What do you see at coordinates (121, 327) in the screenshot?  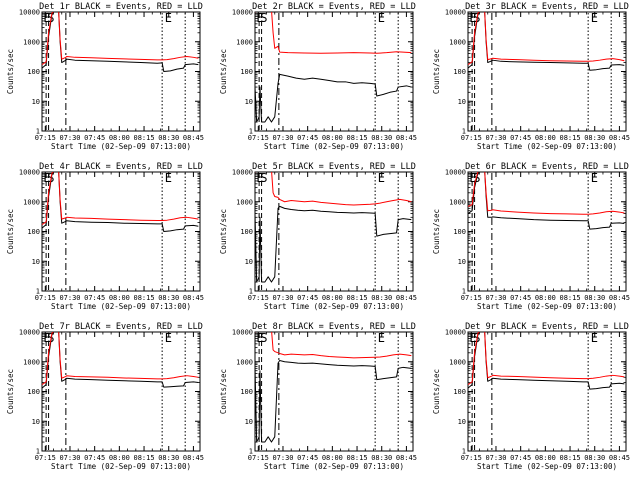 I see `chart-title: Det 7r BLACK = Events, RED = LLD` at bounding box center [121, 327].